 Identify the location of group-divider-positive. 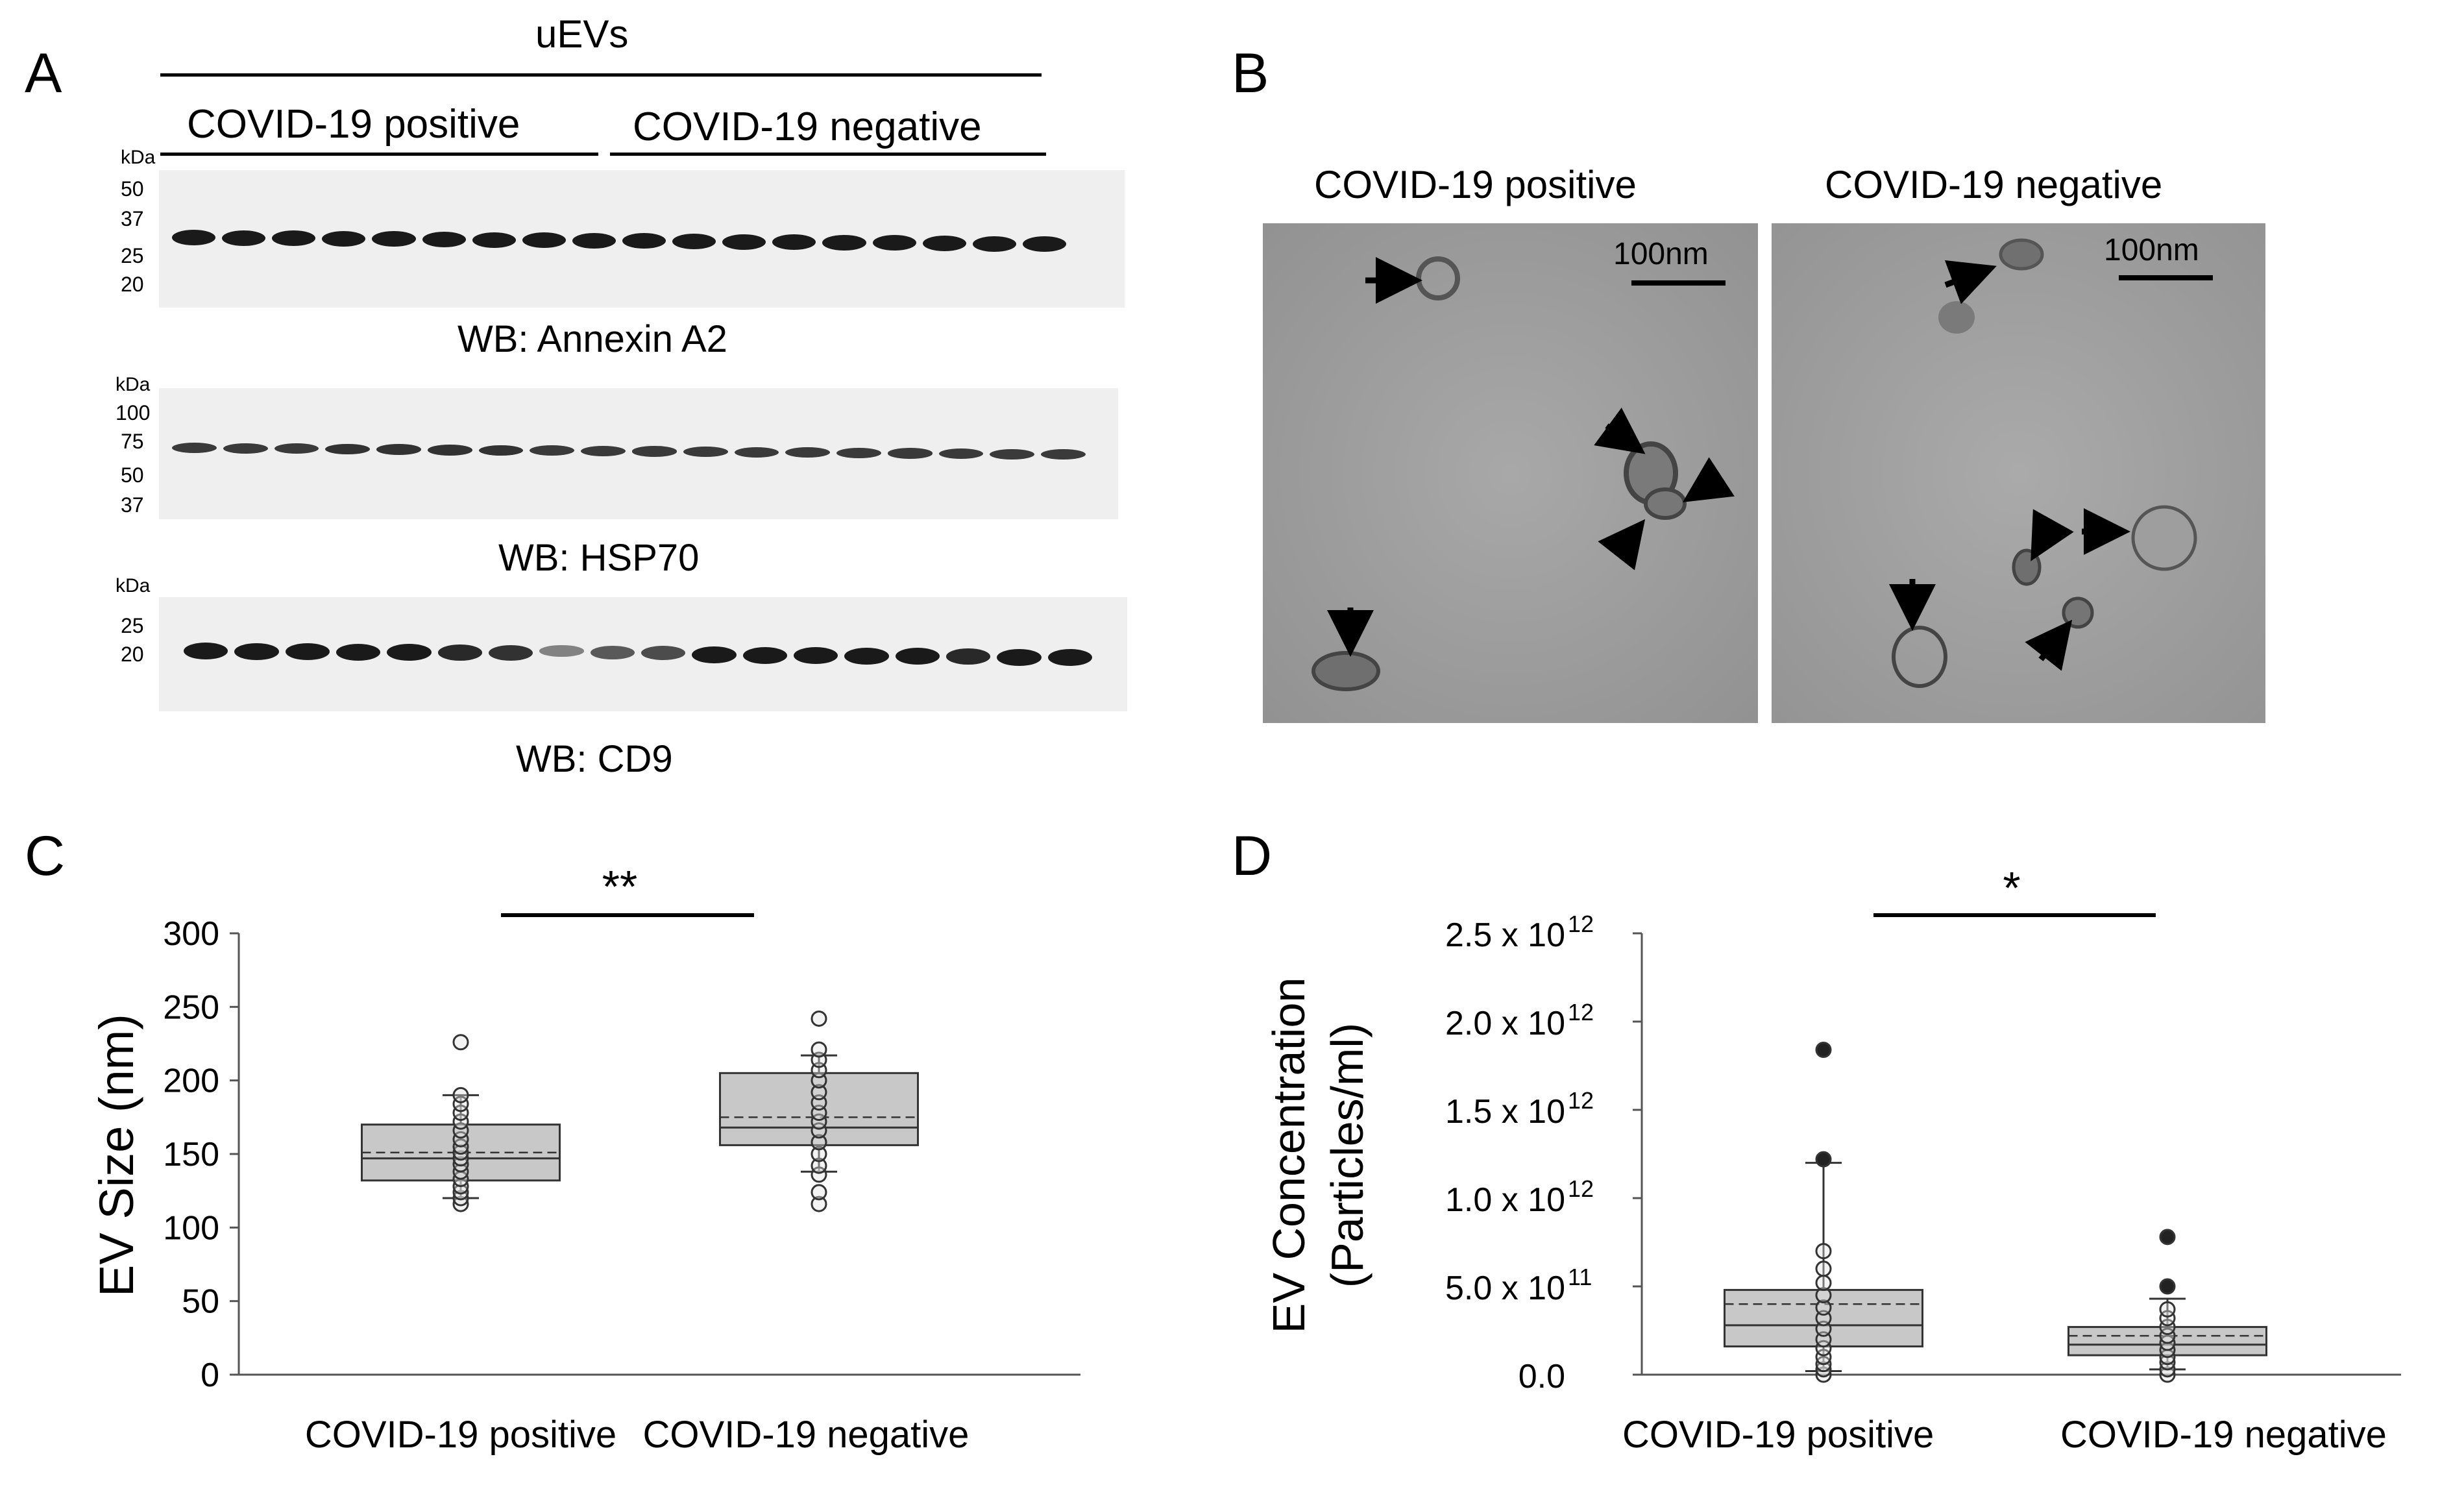
(379, 154).